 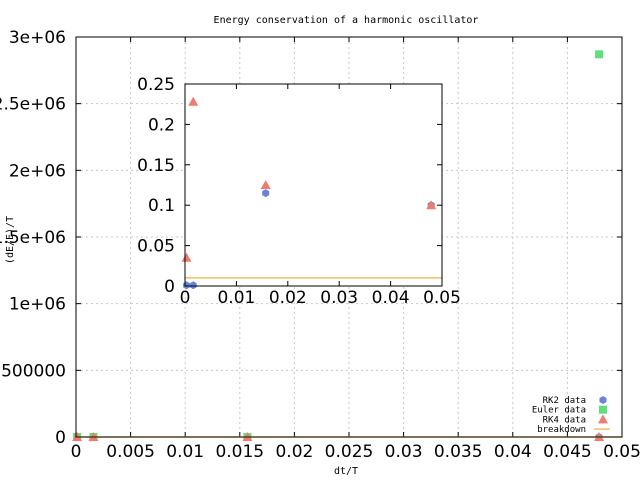 I want to click on x-tick-label: 0.035, so click(x=458, y=452).